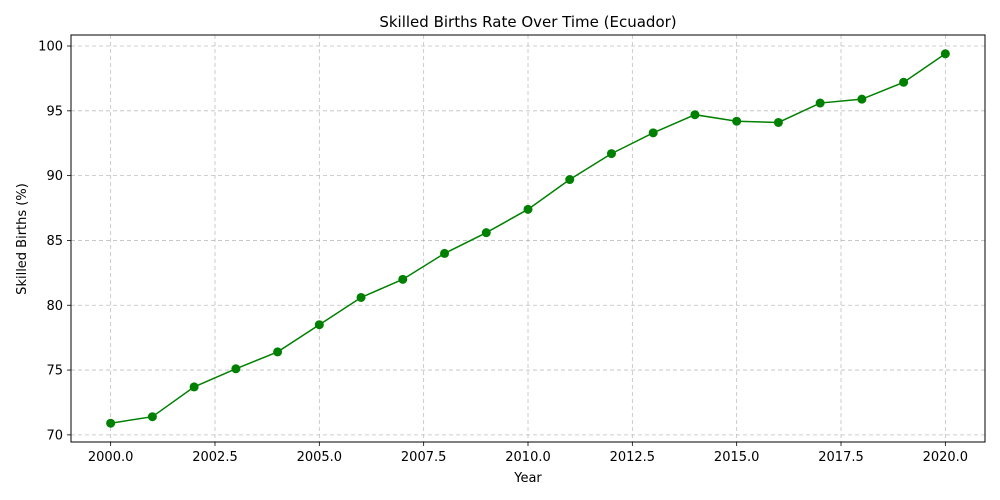  What do you see at coordinates (50, 47) in the screenshot?
I see `y-tick-label: 100` at bounding box center [50, 47].